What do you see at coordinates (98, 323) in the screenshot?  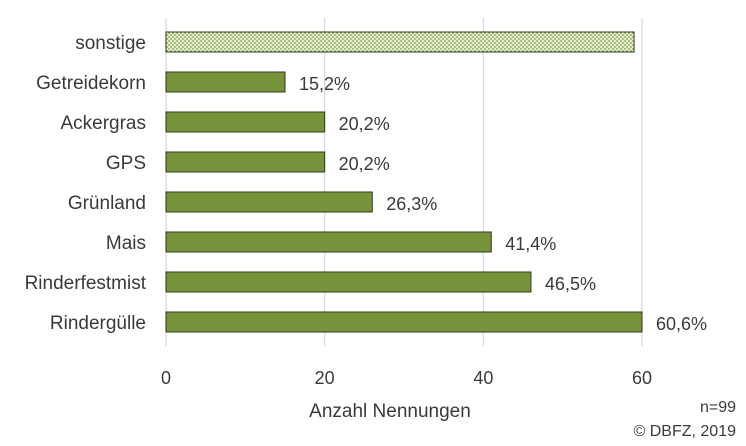 I see `category-label: Rindergülle` at bounding box center [98, 323].